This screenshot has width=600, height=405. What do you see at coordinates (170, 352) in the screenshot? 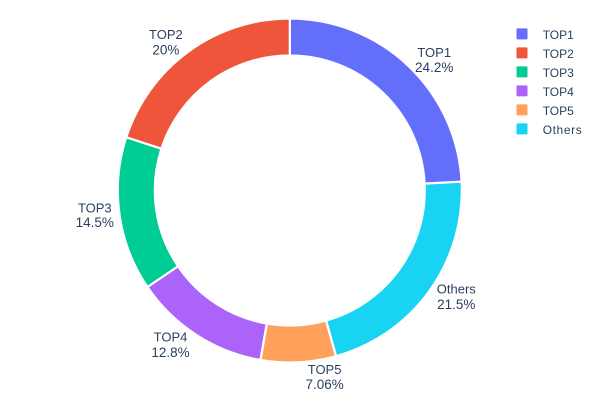
I see `svg-text: 12.8%` at bounding box center [170, 352].